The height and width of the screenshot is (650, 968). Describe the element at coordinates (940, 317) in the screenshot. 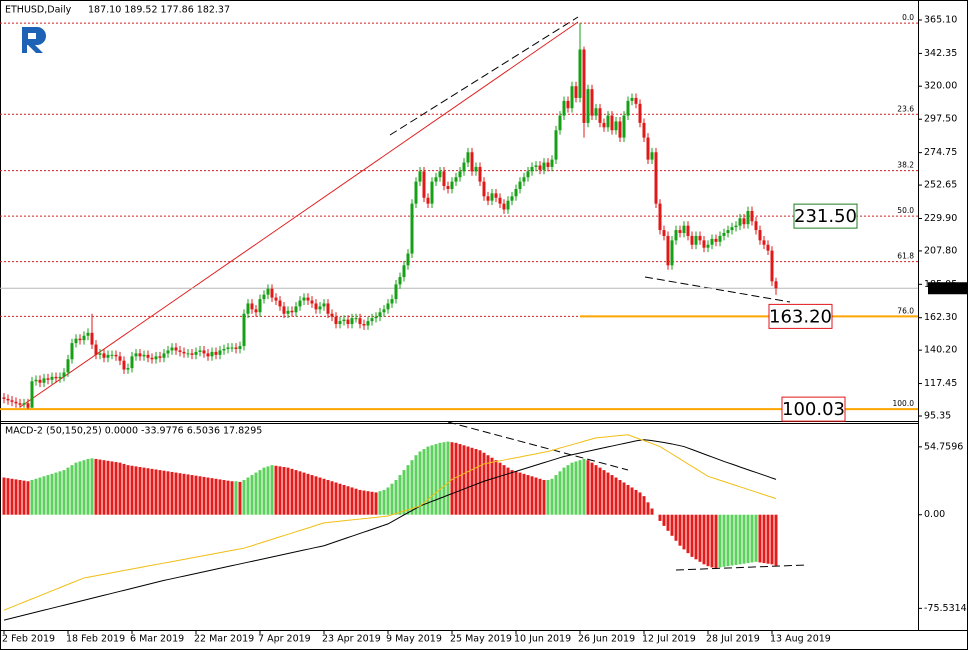

I see `y-tick-label: 162.30` at that location.